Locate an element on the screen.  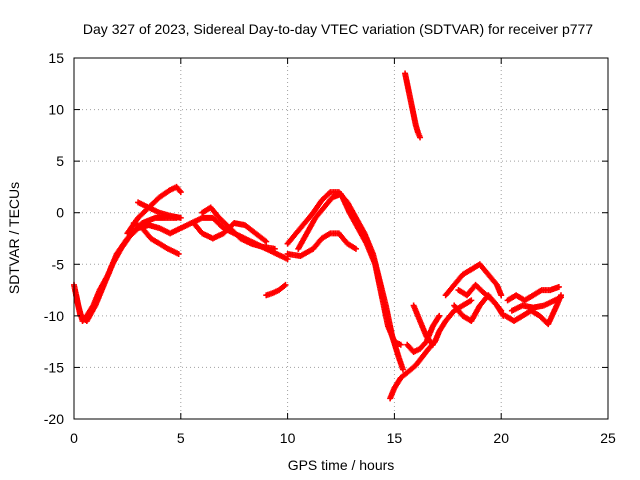
x-axis-label: GPS time / hours is located at coordinates (341, 465).